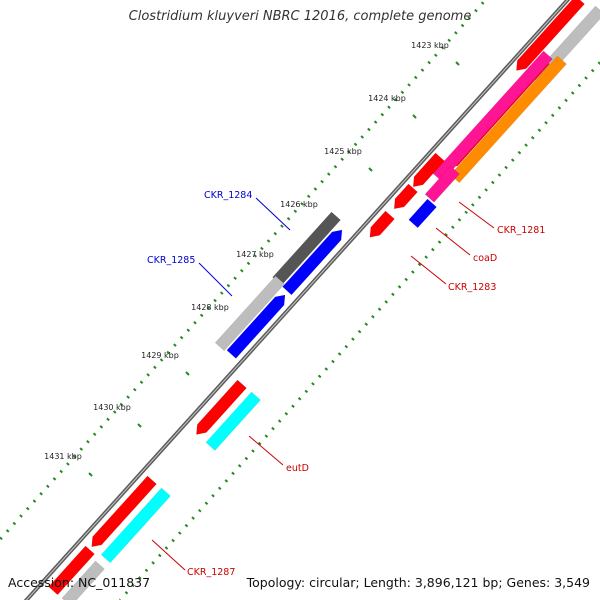  Describe the element at coordinates (210, 307) in the screenshot. I see `kbp-tick-label: 1428 kbp` at that location.